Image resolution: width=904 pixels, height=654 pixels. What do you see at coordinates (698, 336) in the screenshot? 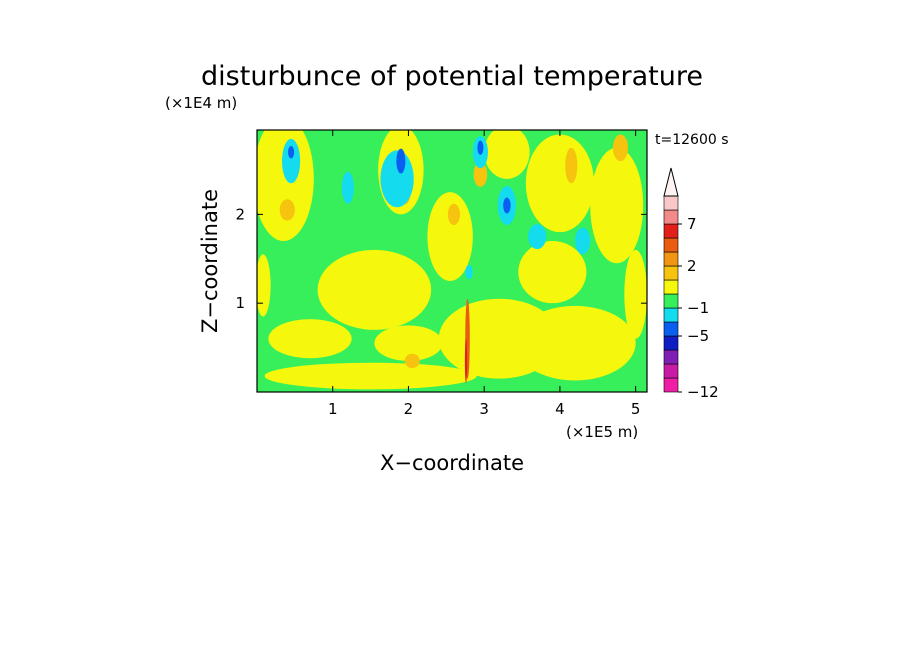
I see `colorbar-label: −5` at bounding box center [698, 336].